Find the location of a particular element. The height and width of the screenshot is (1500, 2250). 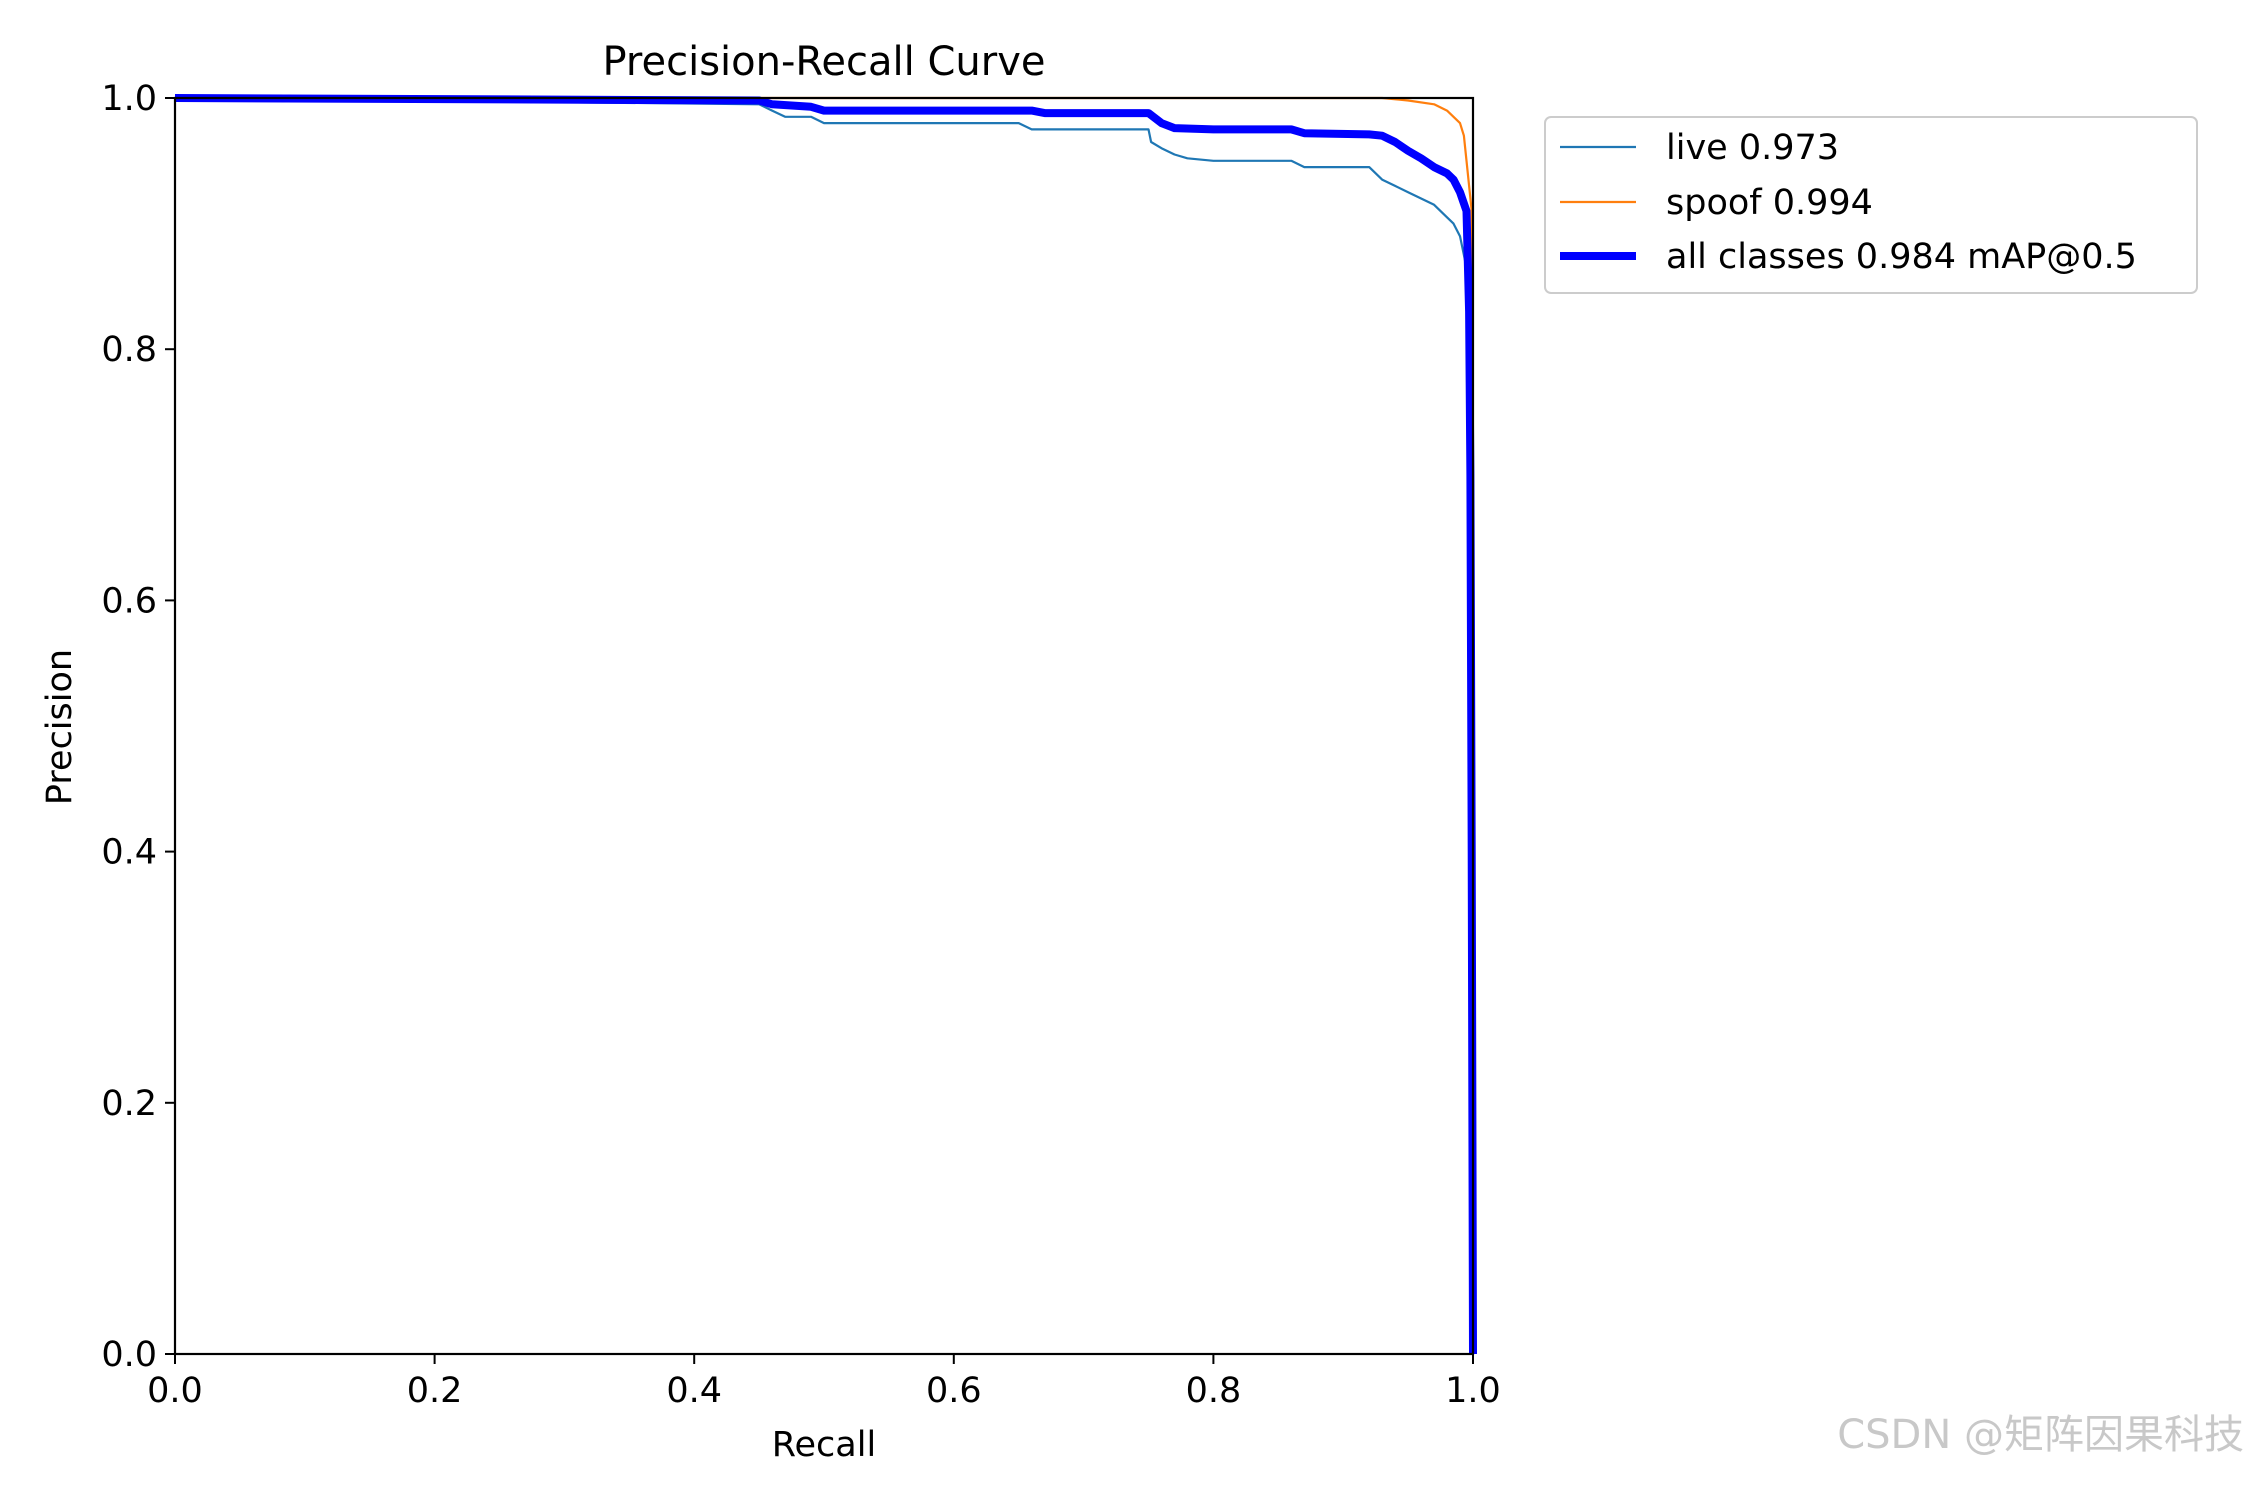

watermark: CSDN @矩阵因果科技 is located at coordinates (2040, 1435).